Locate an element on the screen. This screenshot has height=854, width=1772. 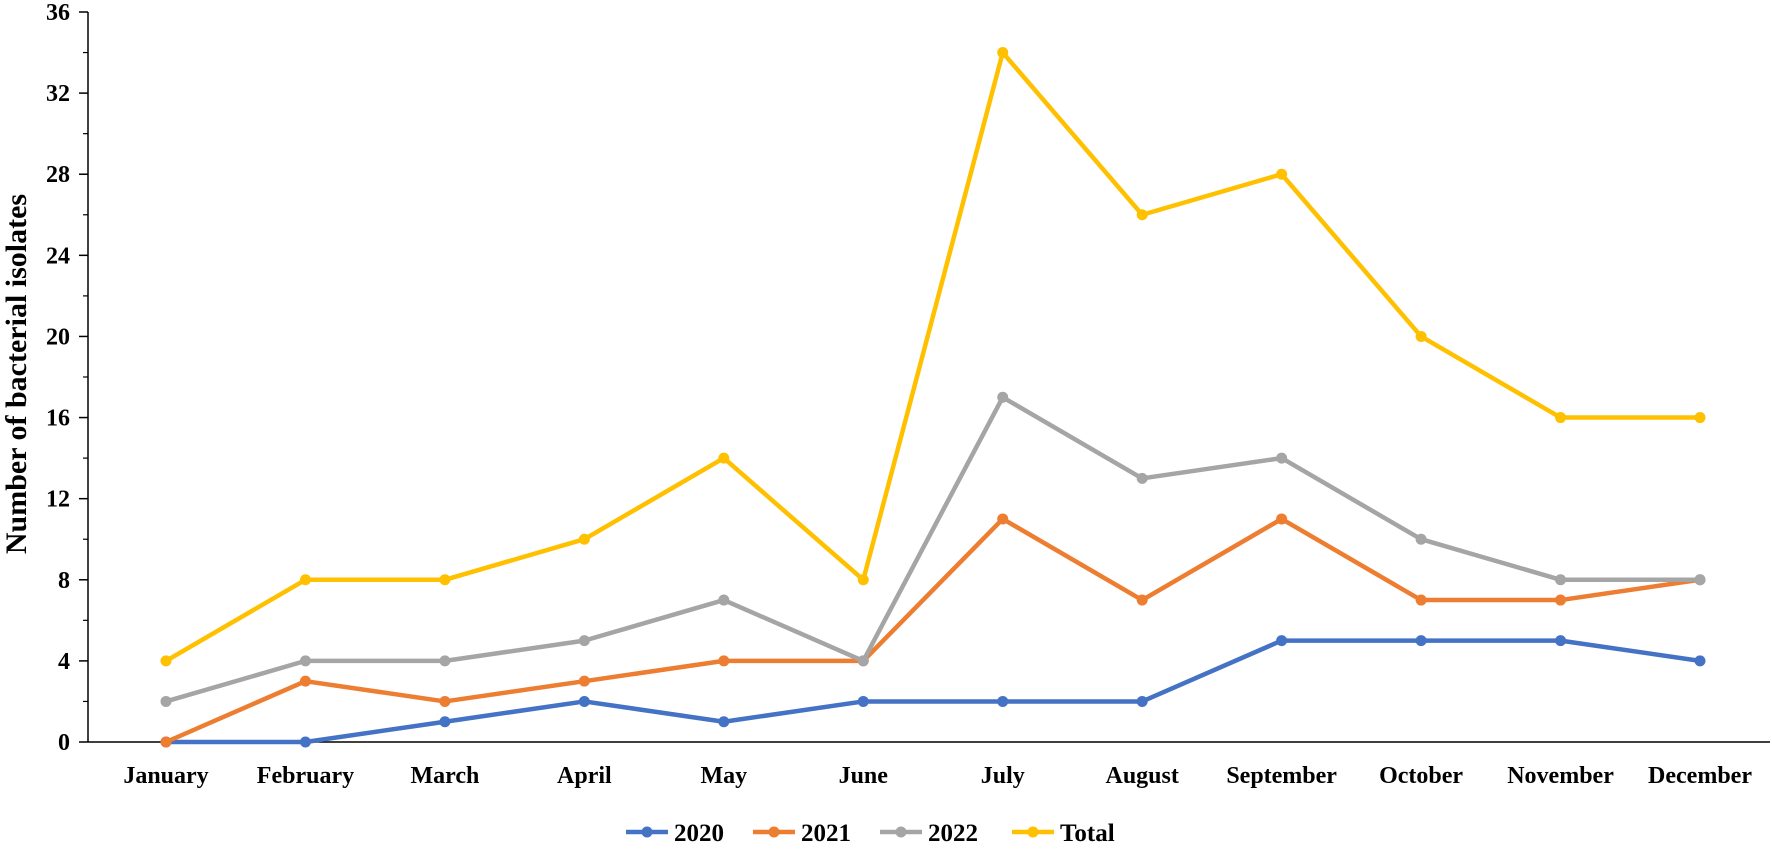
legend-item-total: Total is located at coordinates (1063, 833).